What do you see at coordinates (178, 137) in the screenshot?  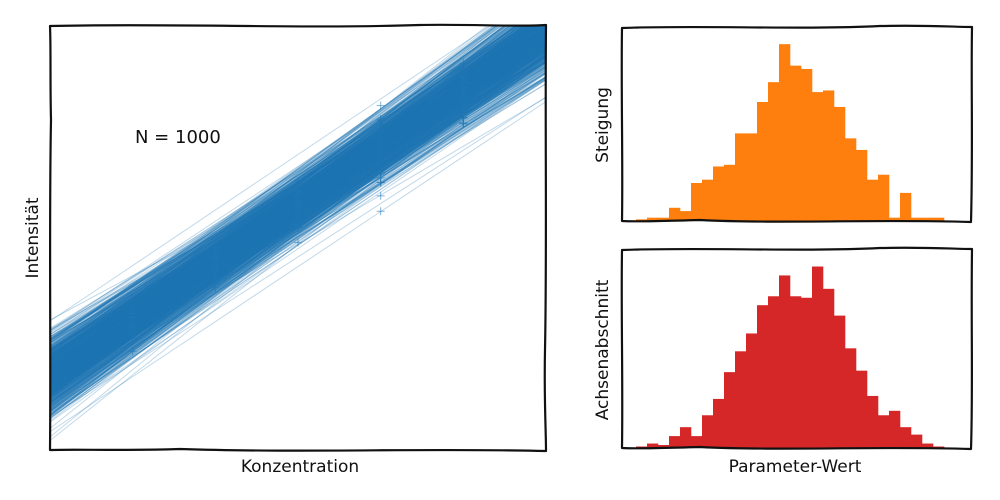 I see `sample-count-annotation: N = 1000` at bounding box center [178, 137].